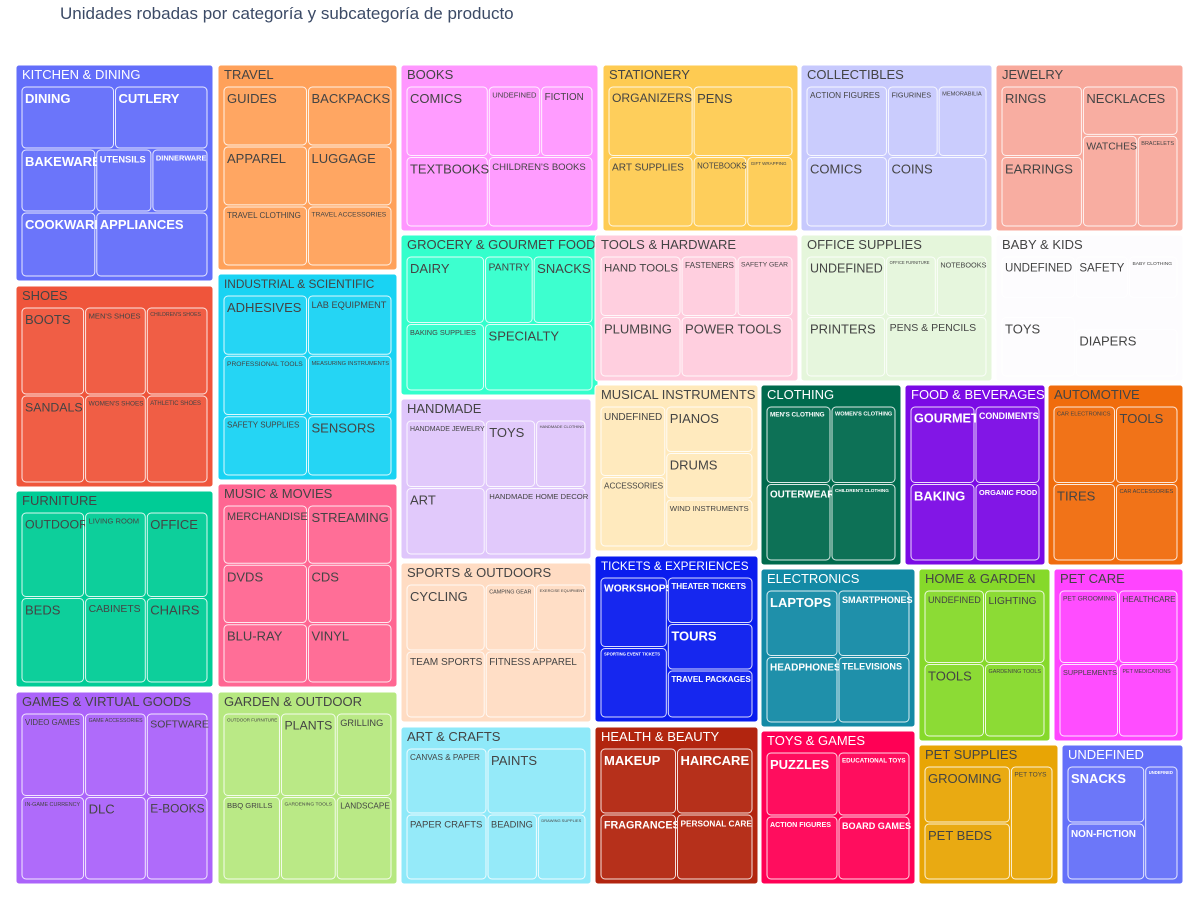 The width and height of the screenshot is (1200, 900). I want to click on subcategory-sports-and-outdoors-fitness-apparel: FITNESS APPAREL, so click(535, 684).